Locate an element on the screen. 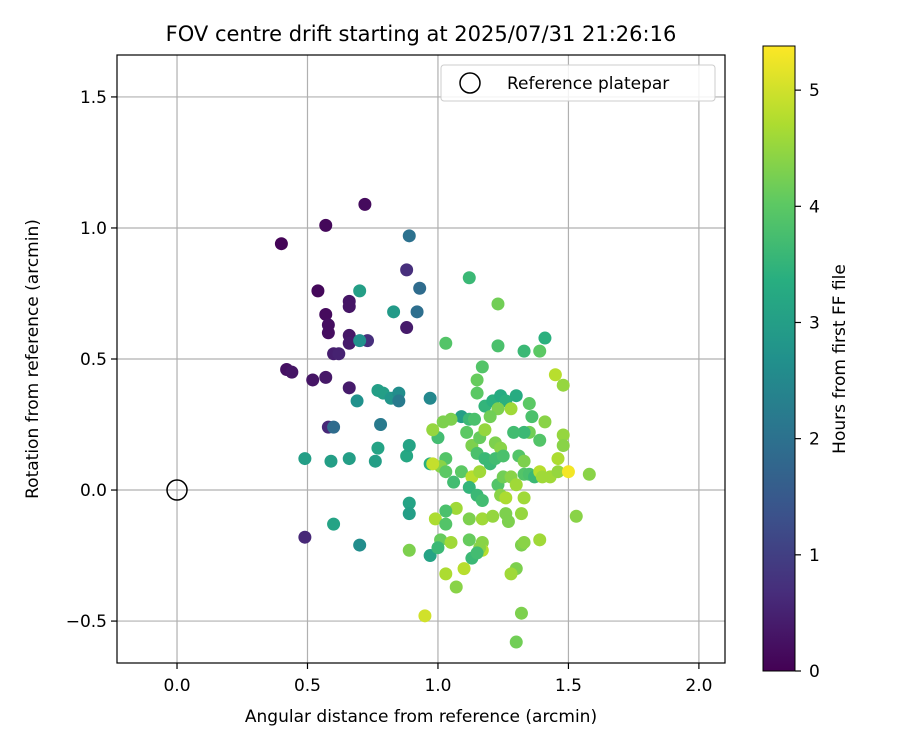  x-tick-label: 0.5 is located at coordinates (307, 686).